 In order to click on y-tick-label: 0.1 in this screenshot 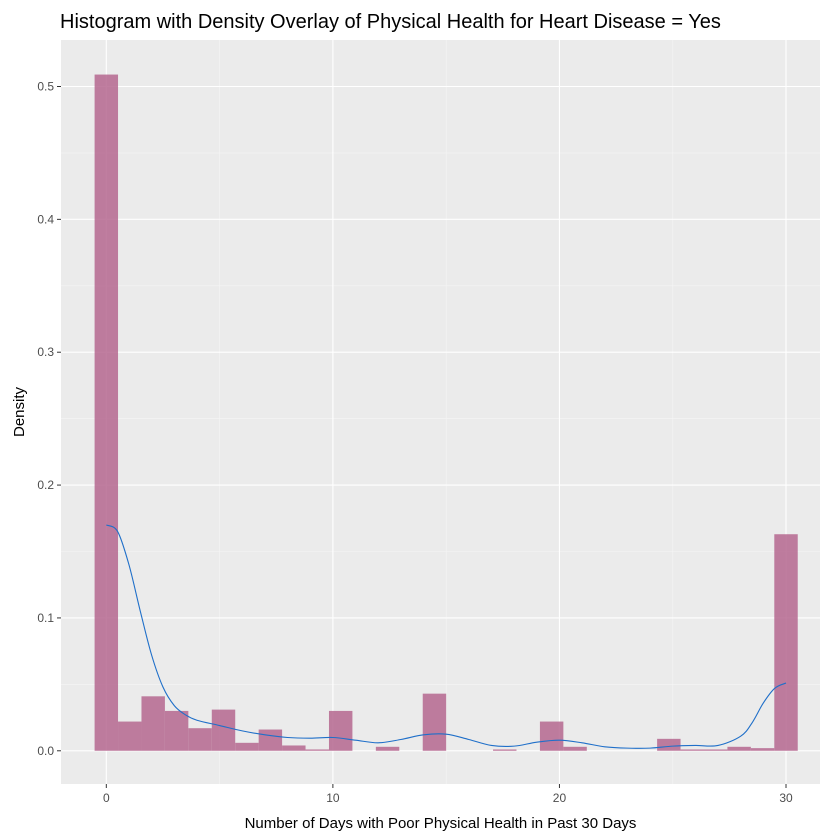, I will do `click(45, 618)`.